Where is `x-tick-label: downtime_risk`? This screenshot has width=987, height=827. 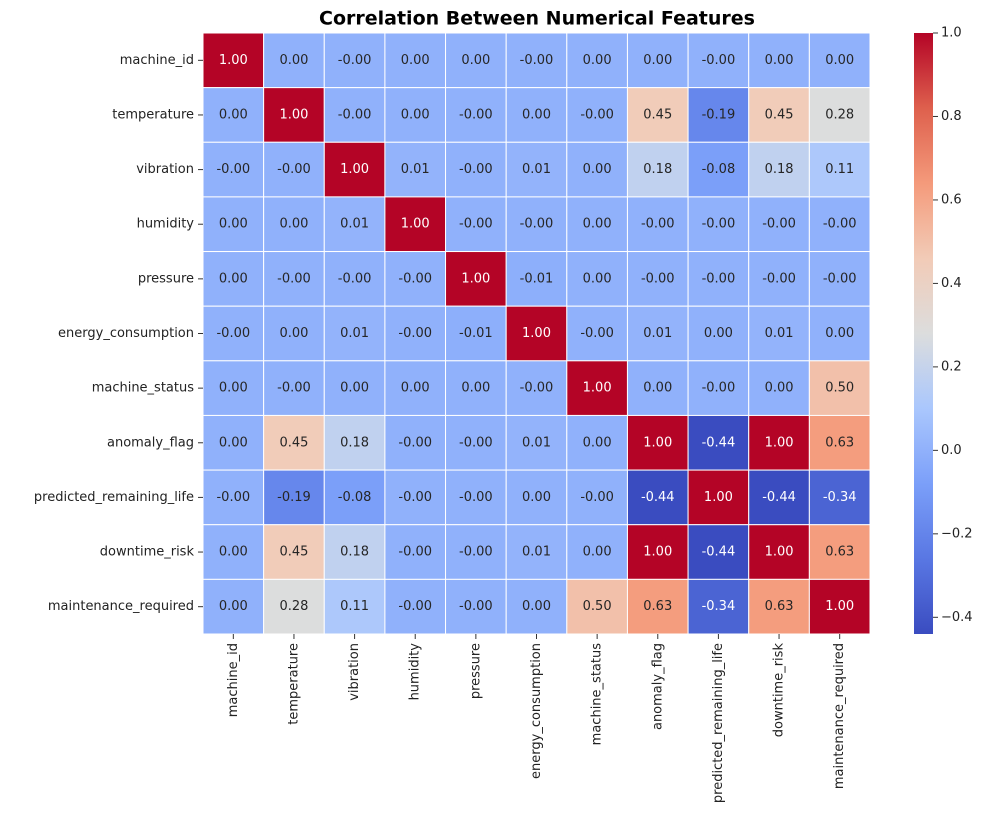
x-tick-label: downtime_risk is located at coordinates (779, 690).